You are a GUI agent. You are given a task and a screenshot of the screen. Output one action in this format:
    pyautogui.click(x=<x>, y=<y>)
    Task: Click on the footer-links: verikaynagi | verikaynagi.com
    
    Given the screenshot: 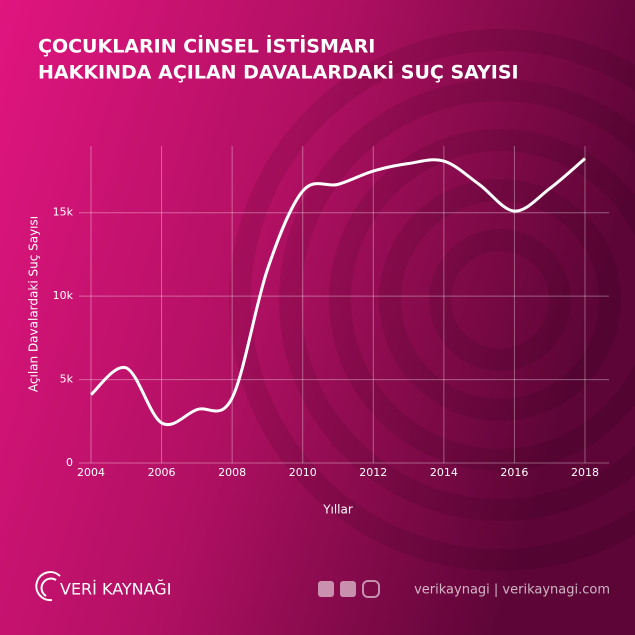 What is the action you would take?
    pyautogui.click(x=512, y=590)
    